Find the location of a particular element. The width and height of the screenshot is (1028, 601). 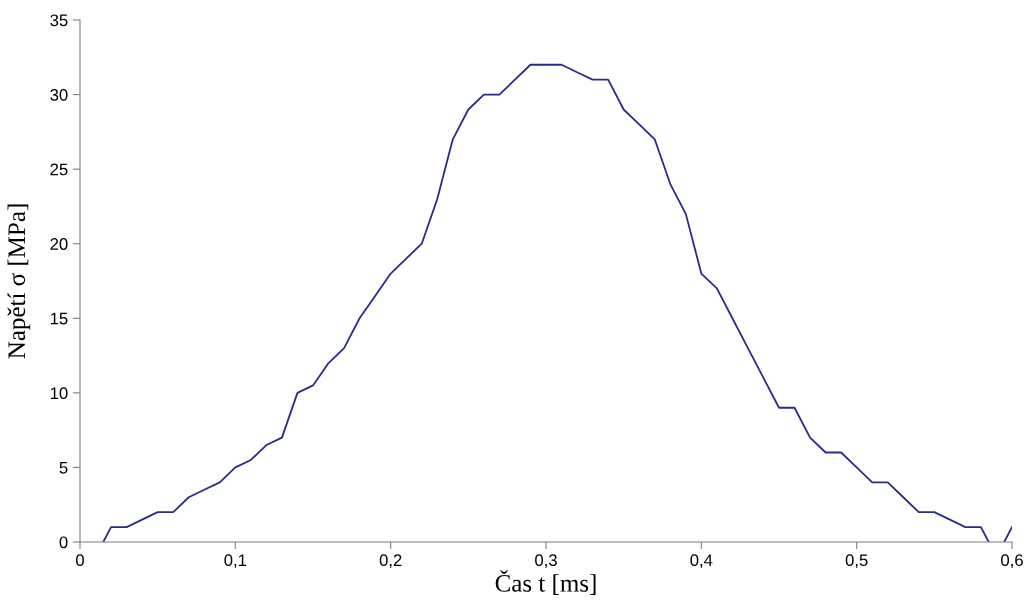

x-axis-title: Čas t [ms] is located at coordinates (545, 582).